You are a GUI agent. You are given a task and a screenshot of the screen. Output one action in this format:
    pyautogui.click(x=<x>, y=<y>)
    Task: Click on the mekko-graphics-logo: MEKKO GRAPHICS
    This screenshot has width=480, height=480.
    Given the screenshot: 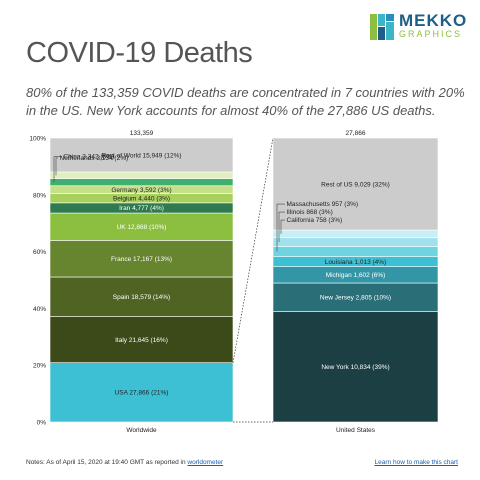 What is the action you would take?
    pyautogui.click(x=420, y=26)
    